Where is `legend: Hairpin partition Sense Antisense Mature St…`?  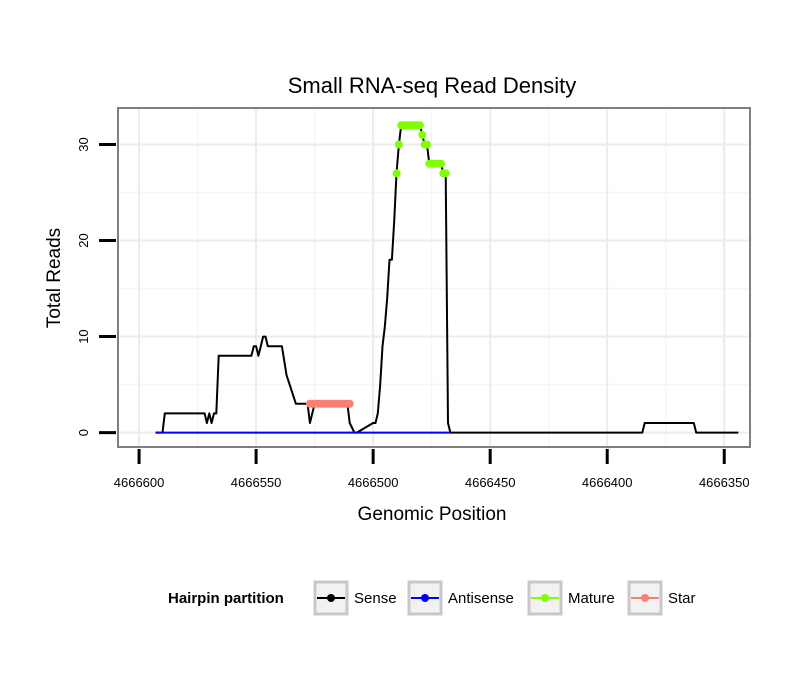
legend: Hairpin partition Sense Antisense Mature St… is located at coordinates (432, 598).